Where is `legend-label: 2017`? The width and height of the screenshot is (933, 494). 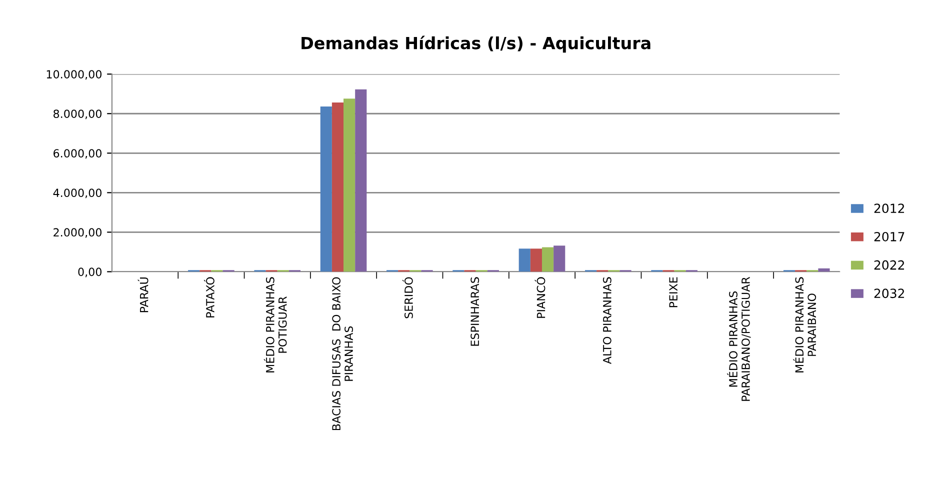
legend-label: 2017 is located at coordinates (889, 237).